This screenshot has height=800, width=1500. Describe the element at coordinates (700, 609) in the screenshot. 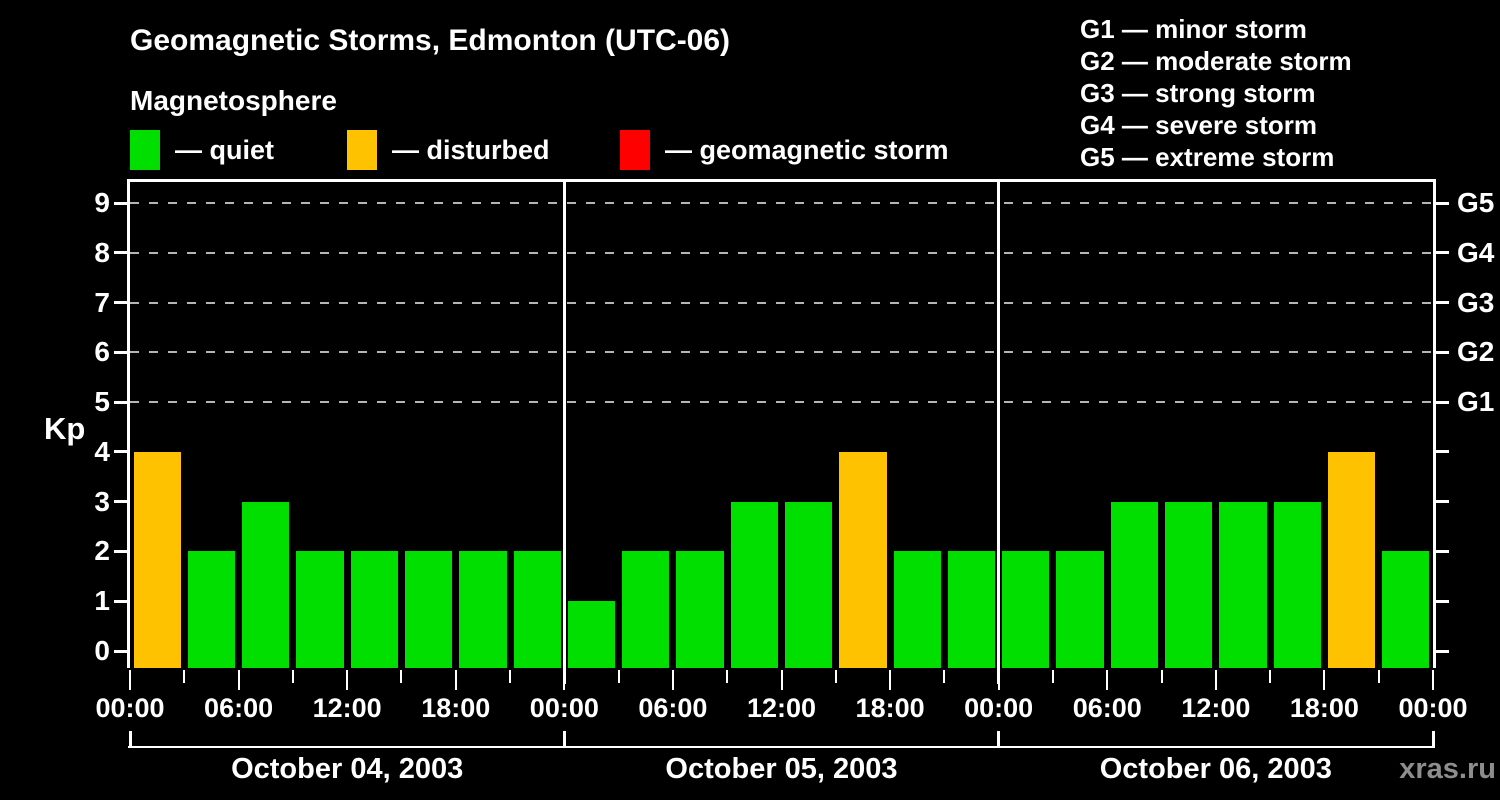

I see `kp-bar-day2-h6` at that location.